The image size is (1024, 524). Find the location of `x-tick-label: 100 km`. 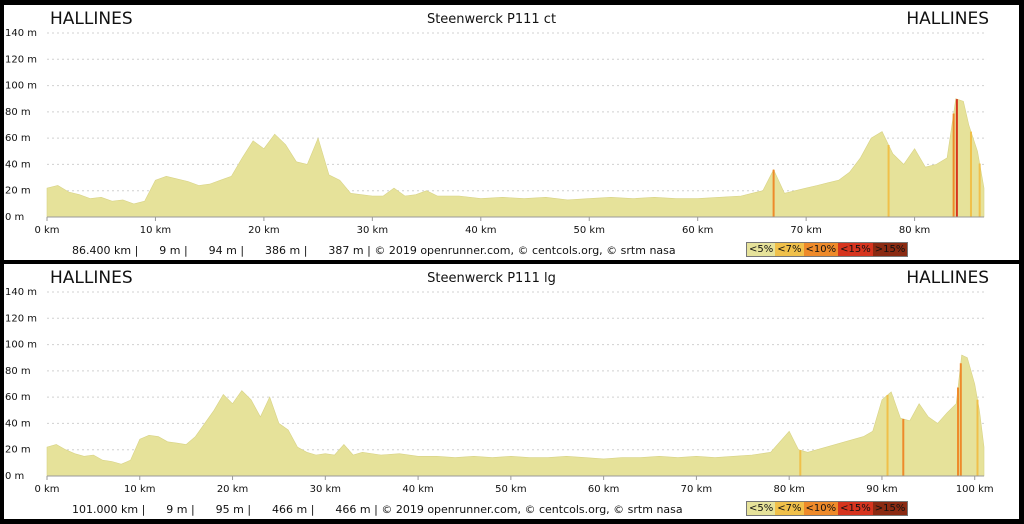

x-tick-label: 100 km is located at coordinates (975, 489).